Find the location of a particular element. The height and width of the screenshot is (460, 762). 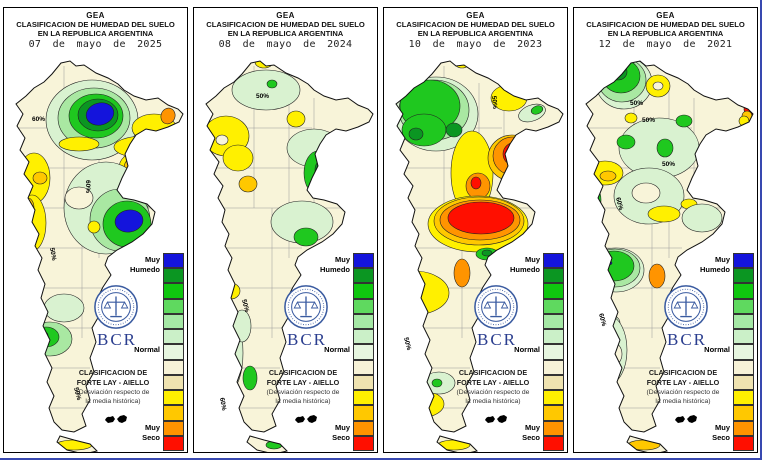

panel-date: 12 de mayo de 2021 is located at coordinates (665, 44).